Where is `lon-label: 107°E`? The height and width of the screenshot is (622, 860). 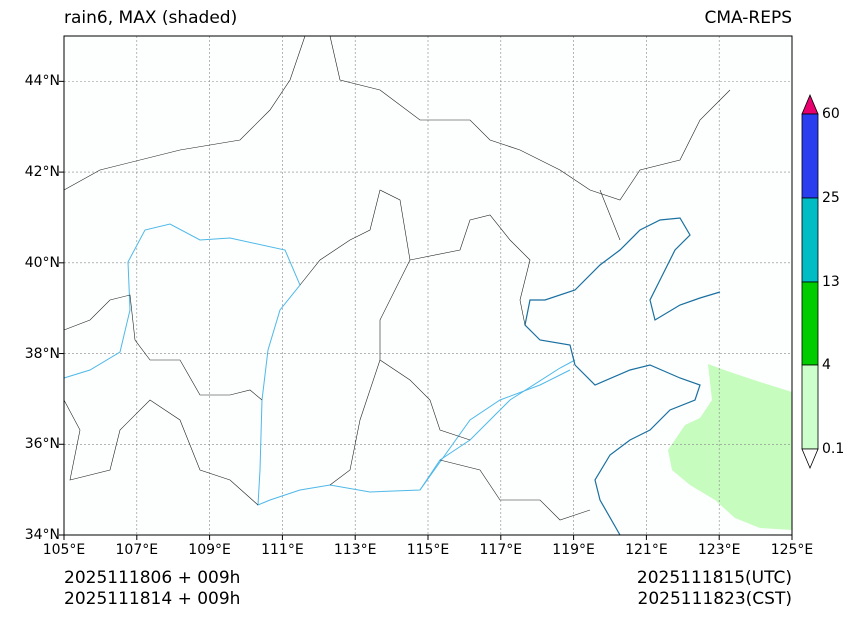 lon-label: 107°E is located at coordinates (137, 550).